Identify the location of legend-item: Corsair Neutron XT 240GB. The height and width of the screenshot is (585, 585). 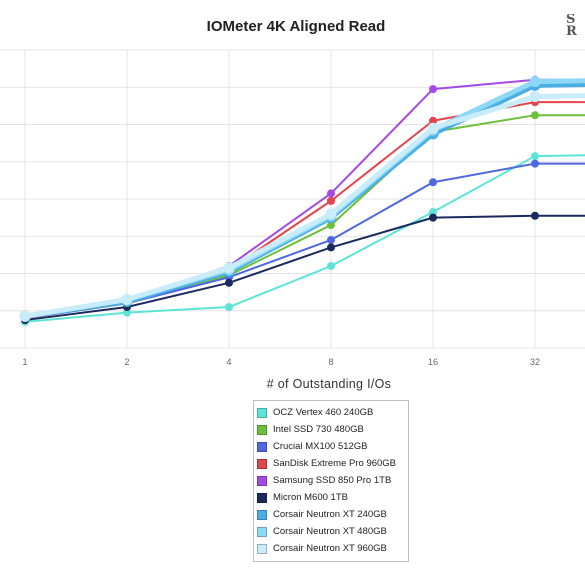
(332, 514).